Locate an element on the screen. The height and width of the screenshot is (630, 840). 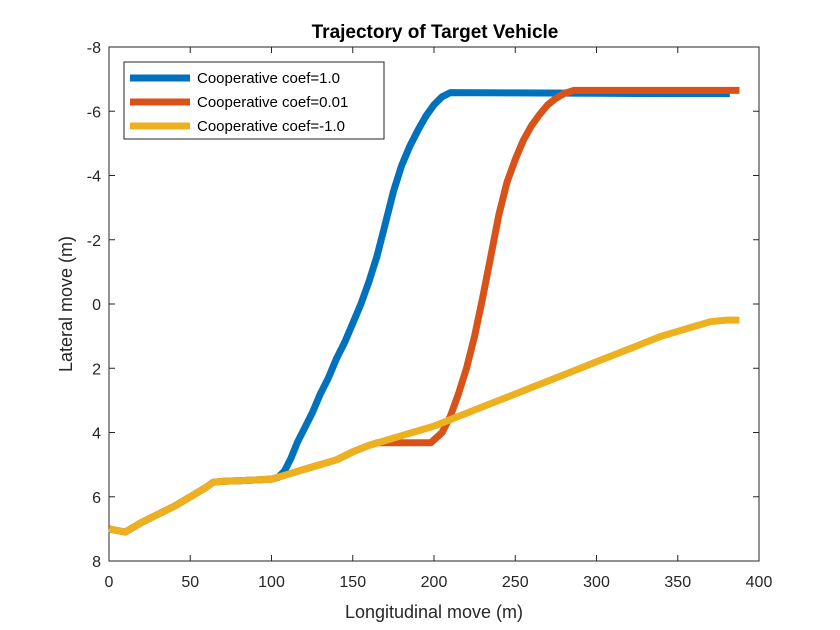
chart-title: Trajectory of Target Vehicle is located at coordinates (435, 32).